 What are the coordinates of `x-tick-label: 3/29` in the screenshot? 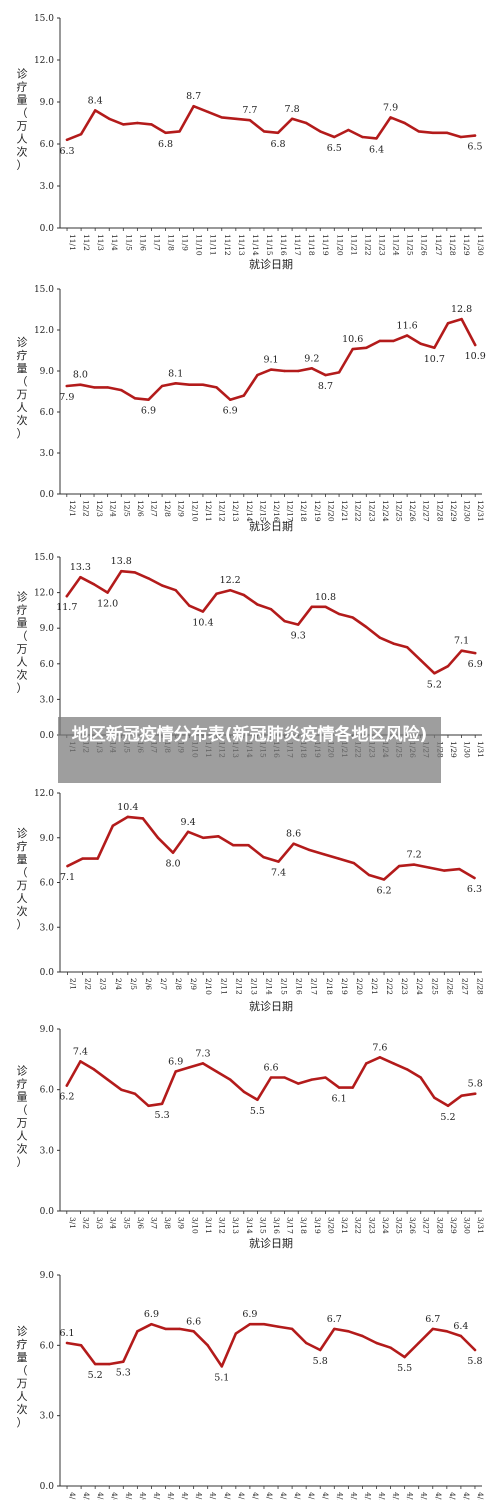 It's located at (453, 1225).